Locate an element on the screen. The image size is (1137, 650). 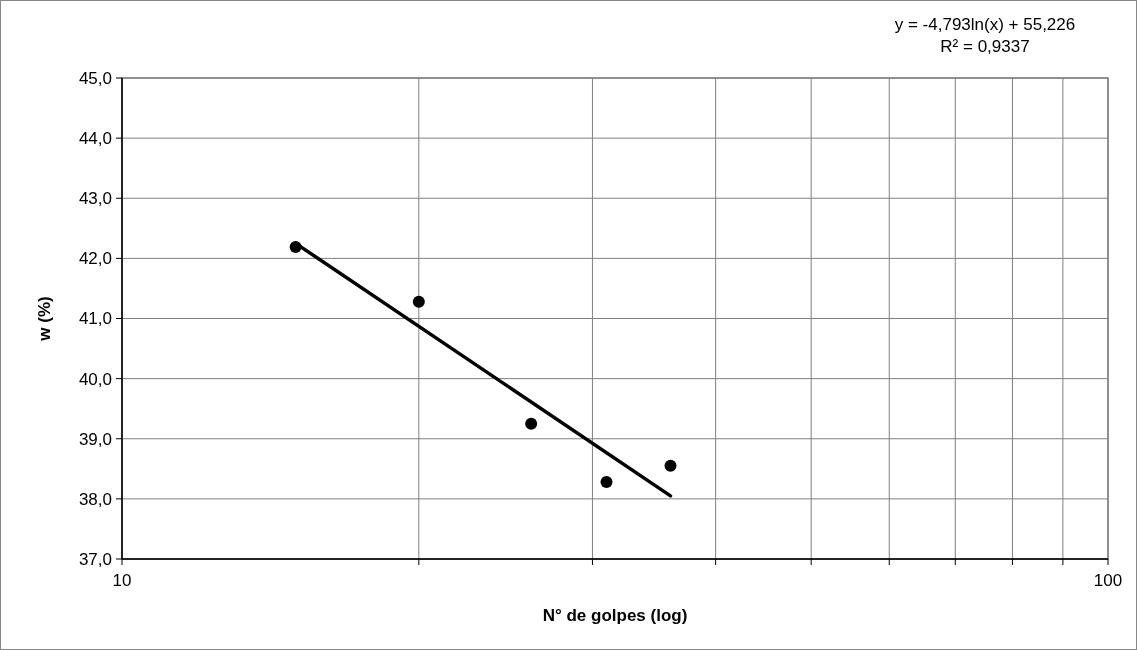
y-tick-label: 38,0 is located at coordinates (95, 499).